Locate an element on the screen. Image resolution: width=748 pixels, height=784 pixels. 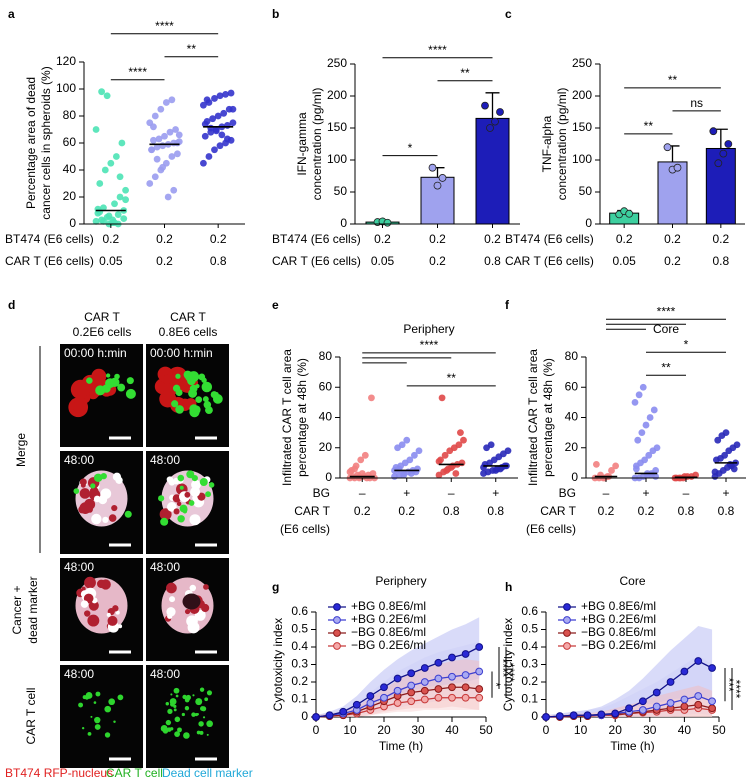
row-label: BG is located at coordinates (321, 493).